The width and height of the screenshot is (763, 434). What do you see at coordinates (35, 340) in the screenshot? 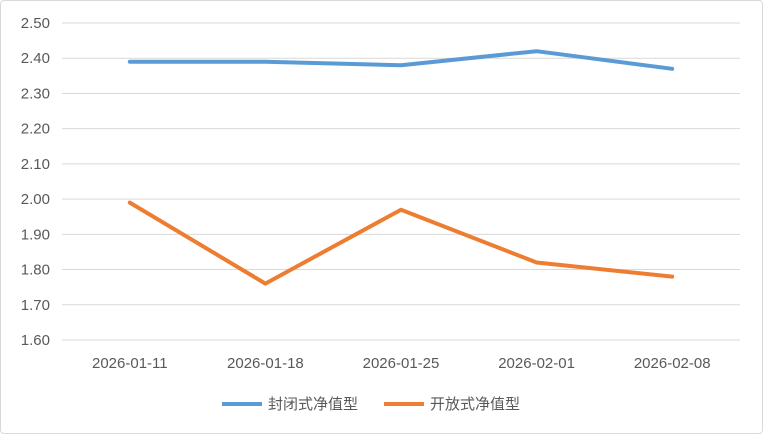
I see `y-tick-label: 1.60` at bounding box center [35, 340].